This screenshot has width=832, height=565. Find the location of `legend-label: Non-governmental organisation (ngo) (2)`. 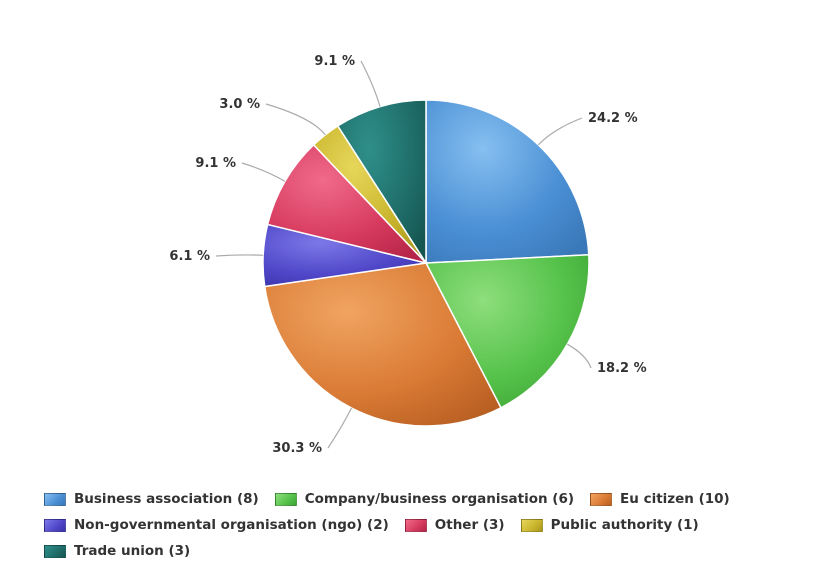

legend-label: Non-governmental organisation (ngo) (2) is located at coordinates (231, 525).